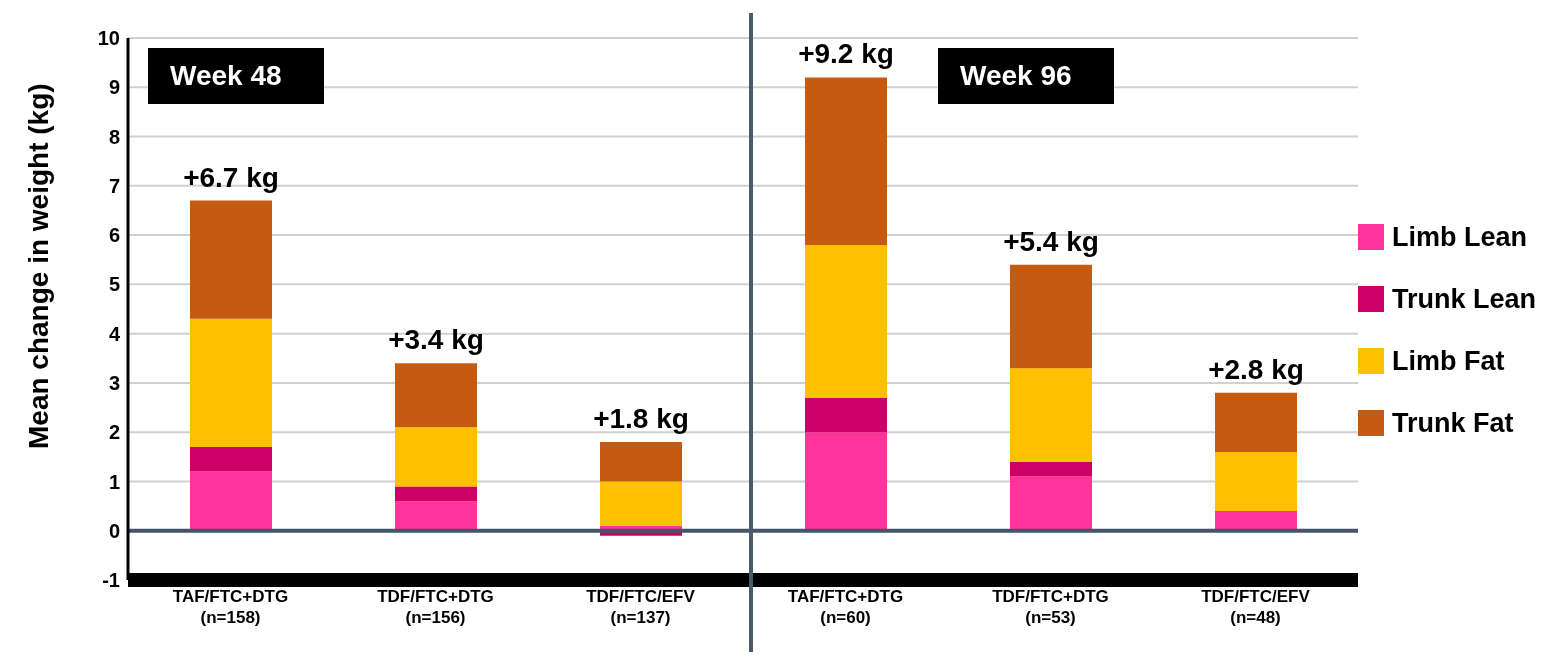 The width and height of the screenshot is (1566, 660). I want to click on x-tick-label: TDF/FTC/EFV (n=137), so click(641, 607).